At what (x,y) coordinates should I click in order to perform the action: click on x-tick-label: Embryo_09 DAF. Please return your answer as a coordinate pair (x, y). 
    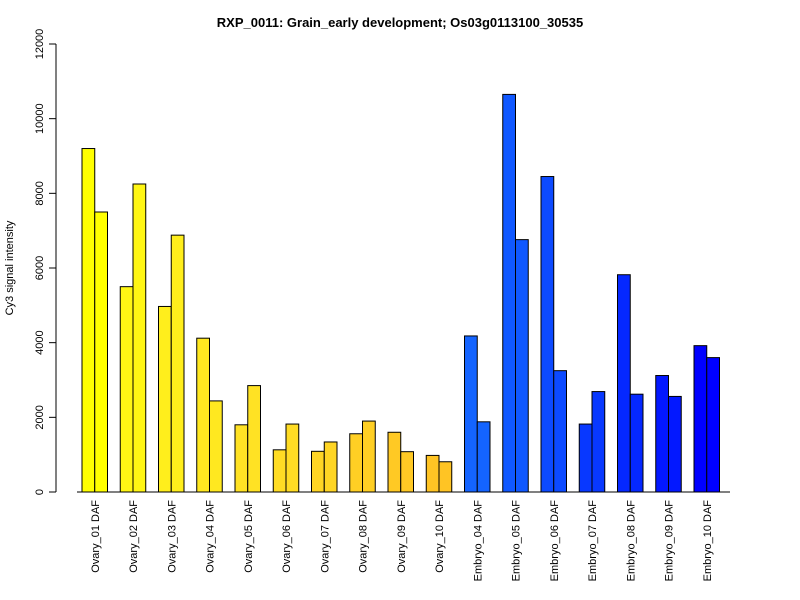
    Looking at the image, I should click on (670, 541).